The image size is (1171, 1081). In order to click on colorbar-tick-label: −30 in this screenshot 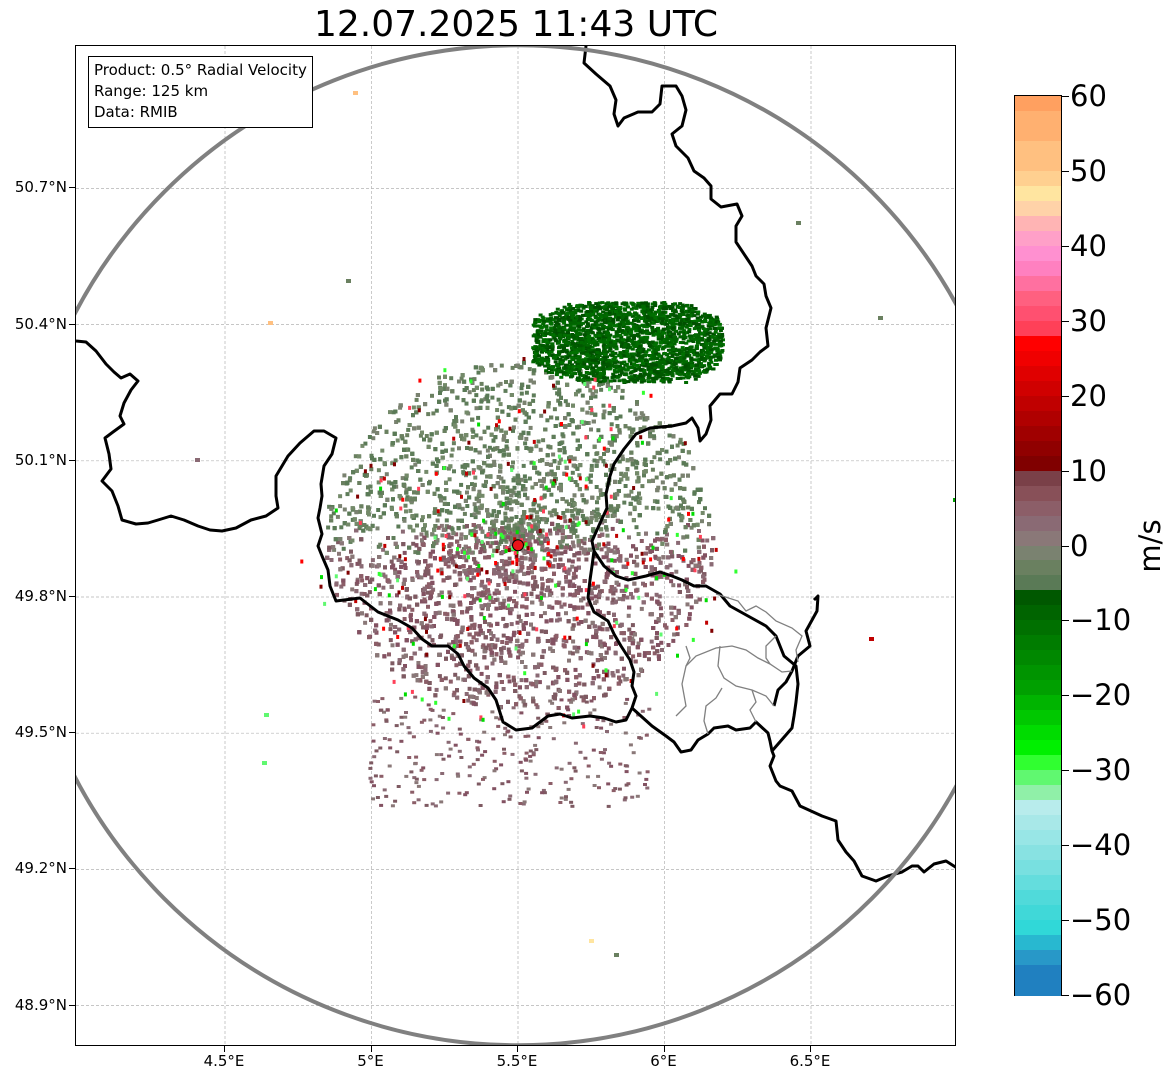, I will do `click(1101, 770)`.